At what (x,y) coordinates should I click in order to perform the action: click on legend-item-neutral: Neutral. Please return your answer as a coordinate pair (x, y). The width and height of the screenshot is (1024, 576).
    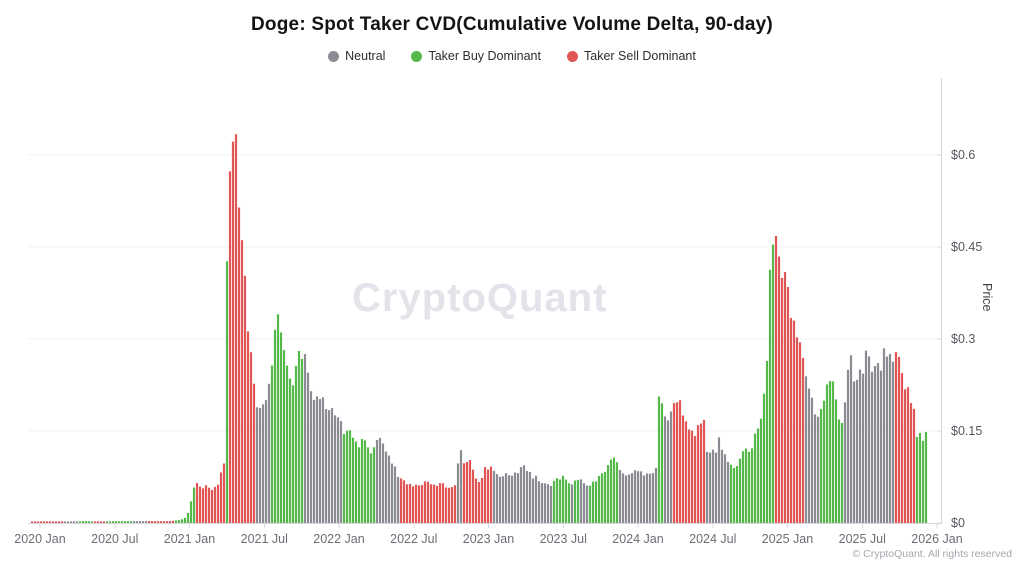
    Looking at the image, I should click on (356, 56).